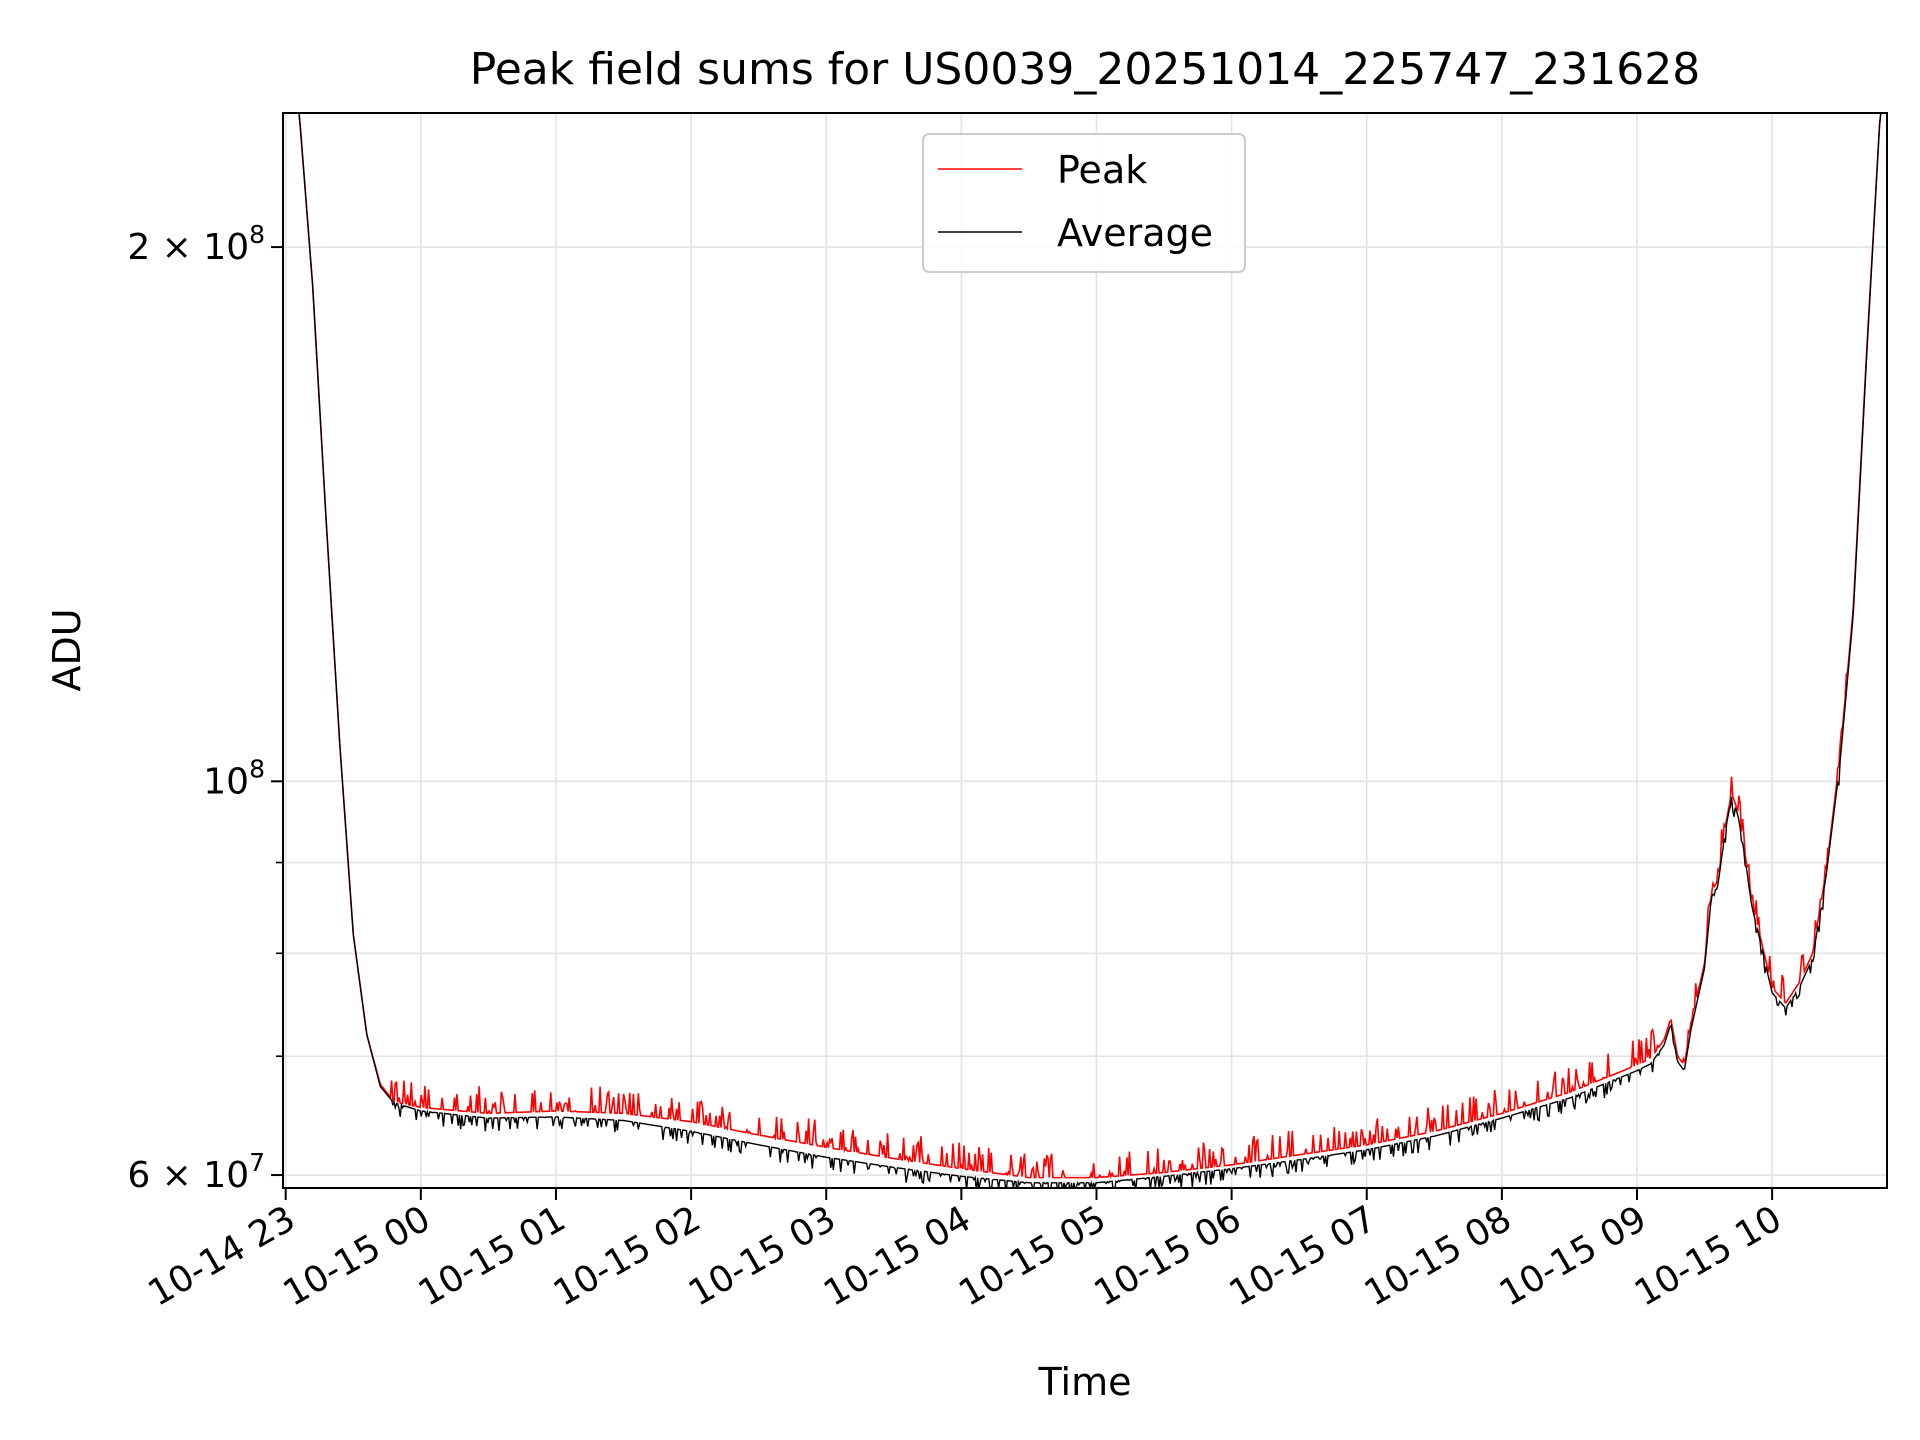 The image size is (1920, 1440). What do you see at coordinates (188, 247) in the screenshot?
I see `y-tick-label-base: 2 × 10` at bounding box center [188, 247].